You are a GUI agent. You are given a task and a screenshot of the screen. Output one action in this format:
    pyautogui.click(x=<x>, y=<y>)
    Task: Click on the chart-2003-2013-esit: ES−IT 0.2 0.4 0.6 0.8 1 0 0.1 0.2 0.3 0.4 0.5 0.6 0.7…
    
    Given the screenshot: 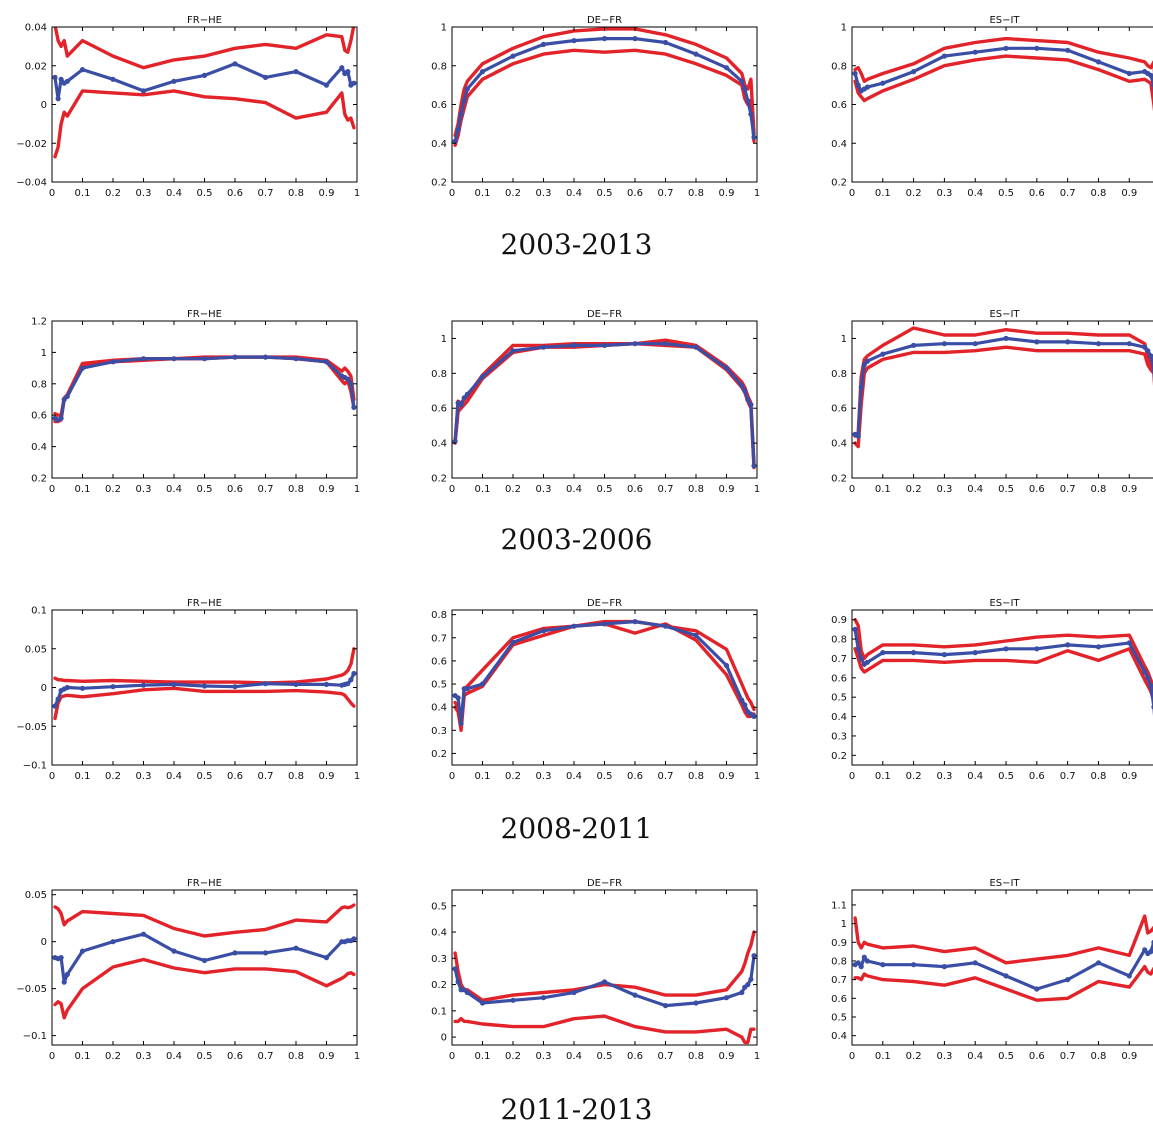 What is the action you would take?
    pyautogui.click(x=992, y=107)
    